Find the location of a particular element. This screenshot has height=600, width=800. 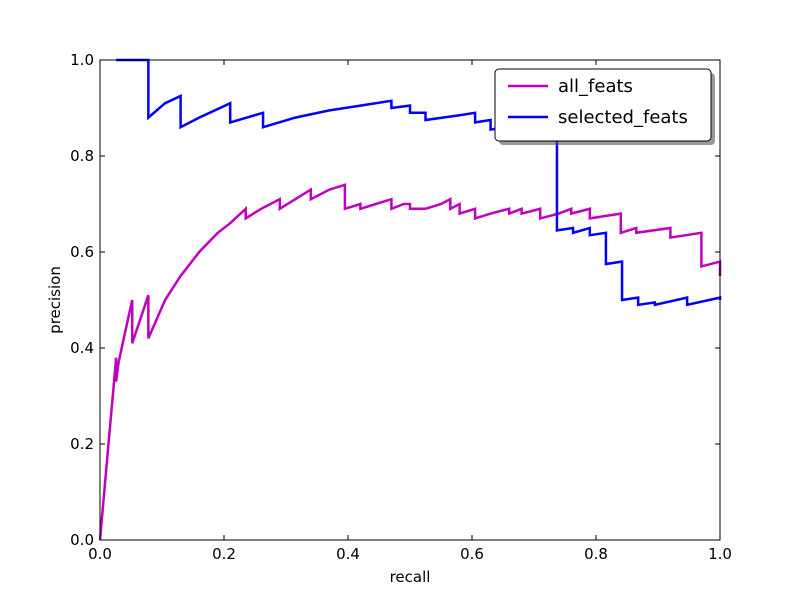

x-tick-label: 0.2 is located at coordinates (224, 554).